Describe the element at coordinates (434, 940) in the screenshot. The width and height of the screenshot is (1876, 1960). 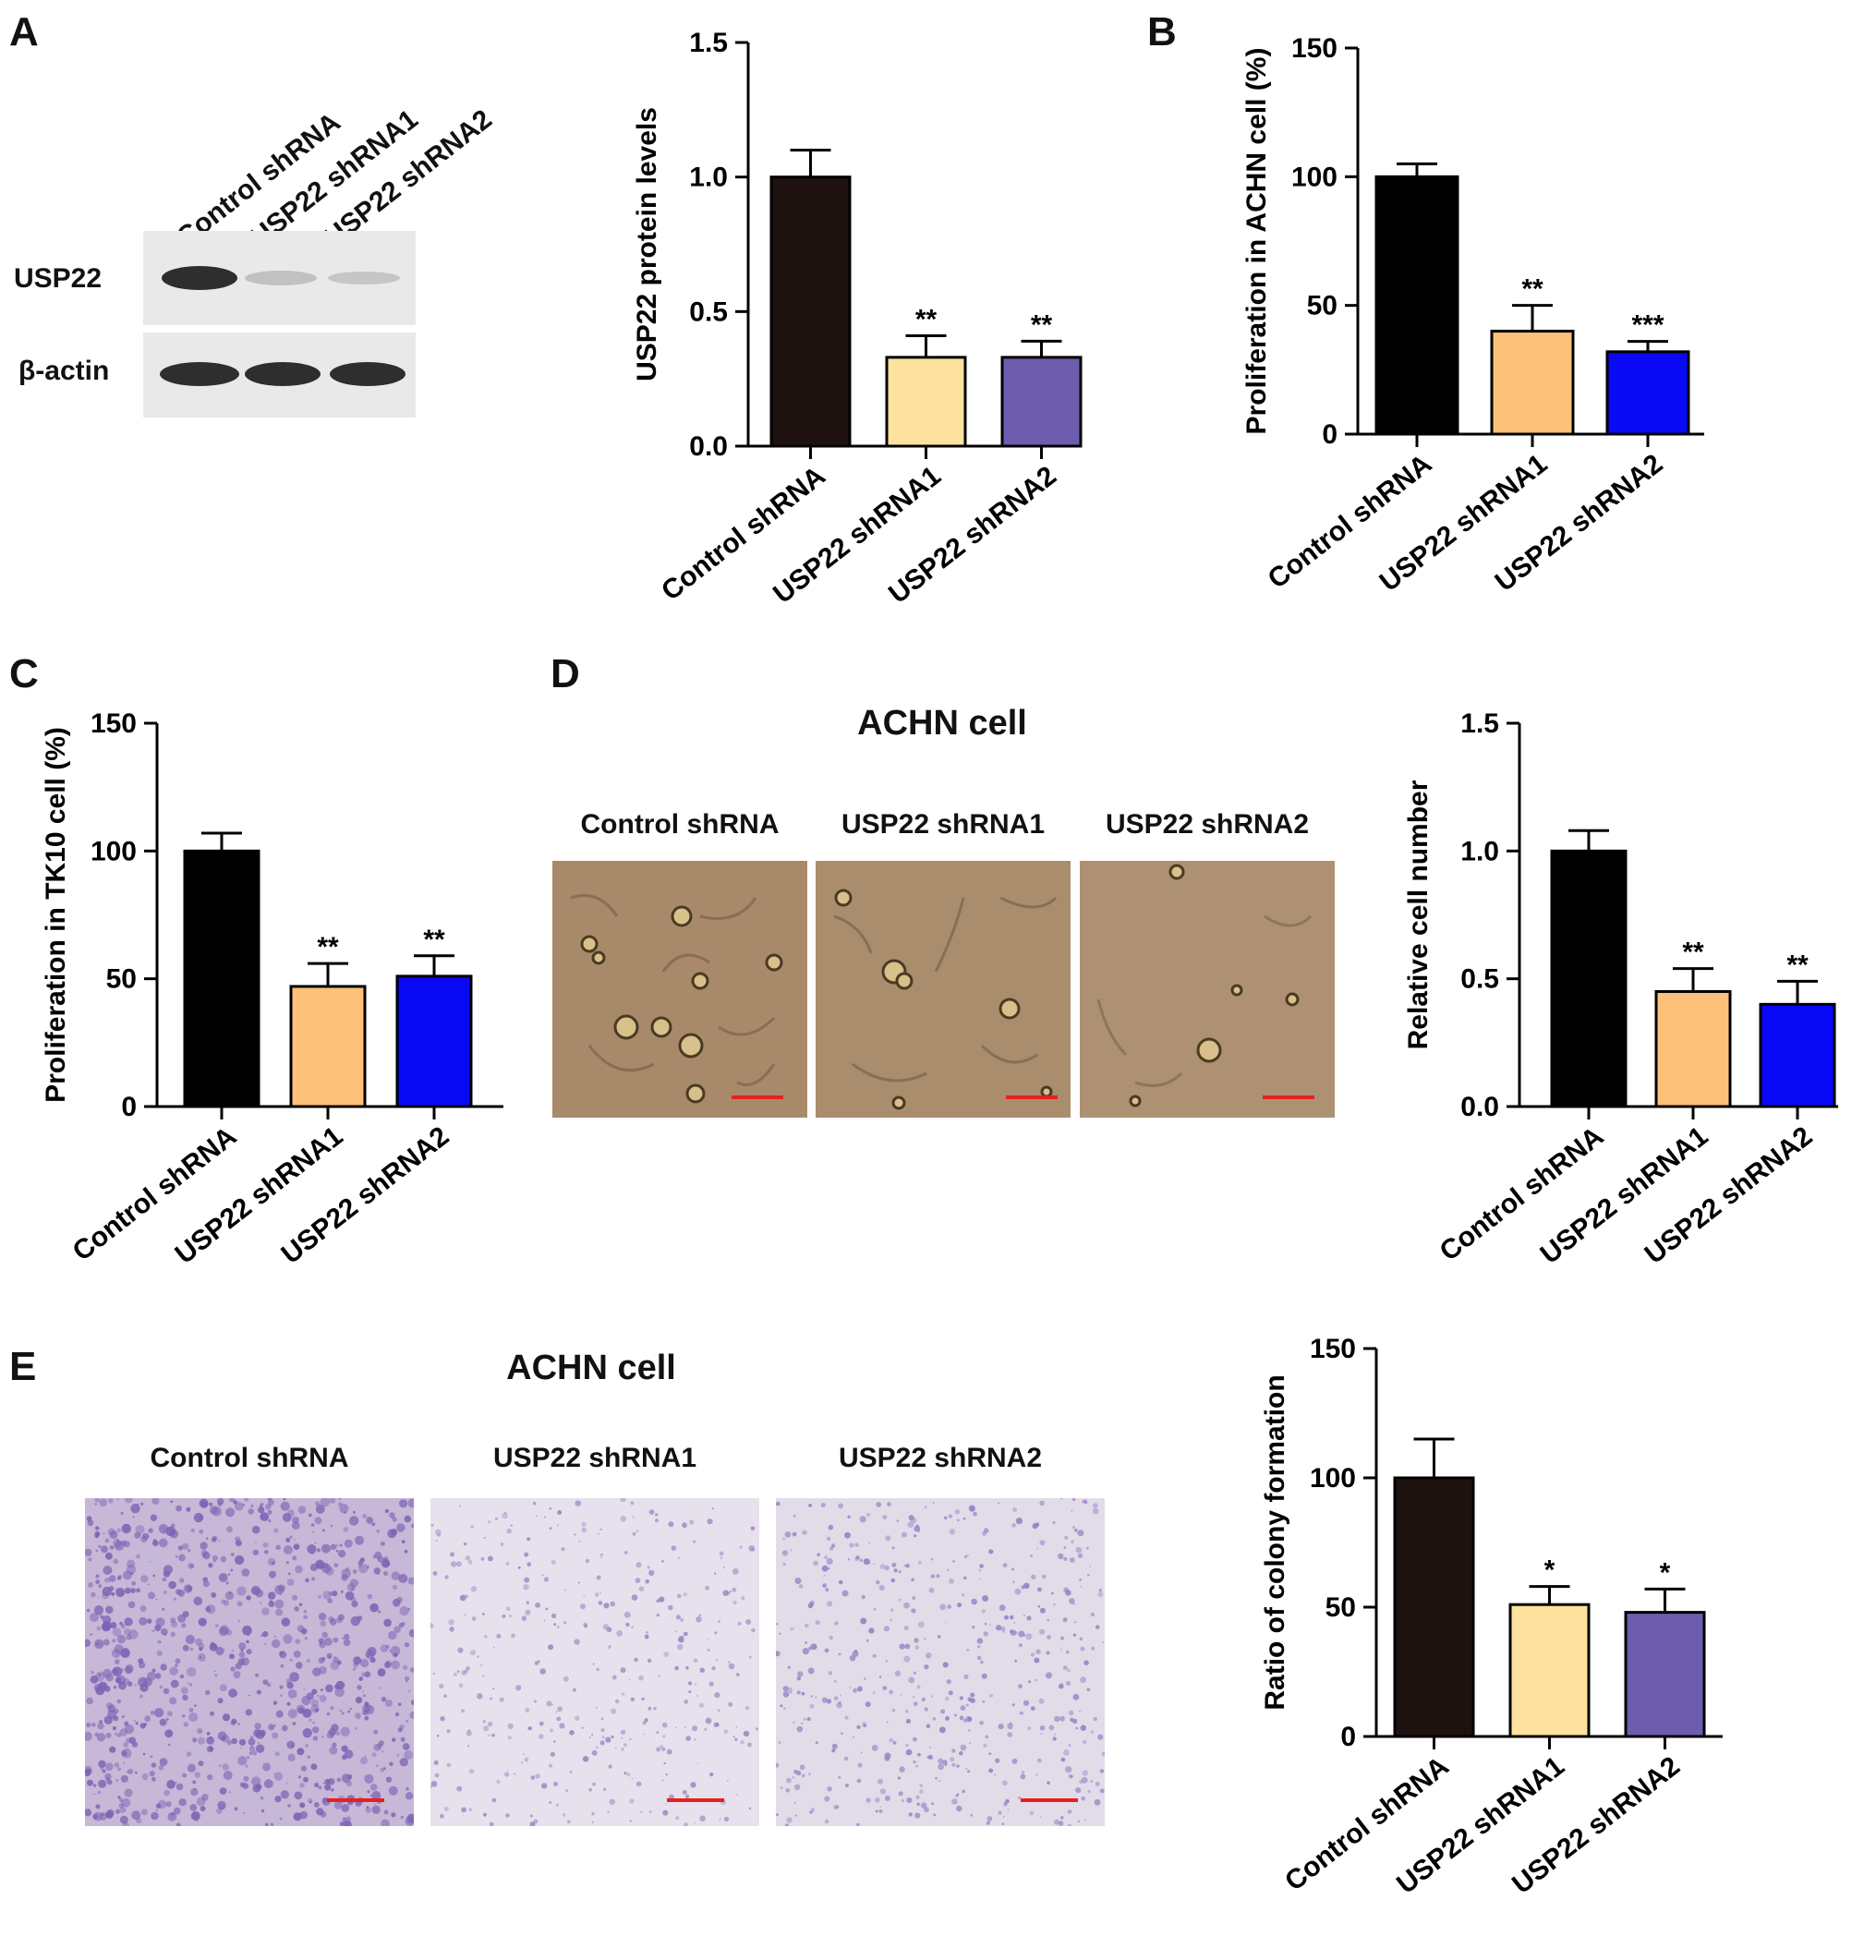
I see `significance-marker: **` at that location.